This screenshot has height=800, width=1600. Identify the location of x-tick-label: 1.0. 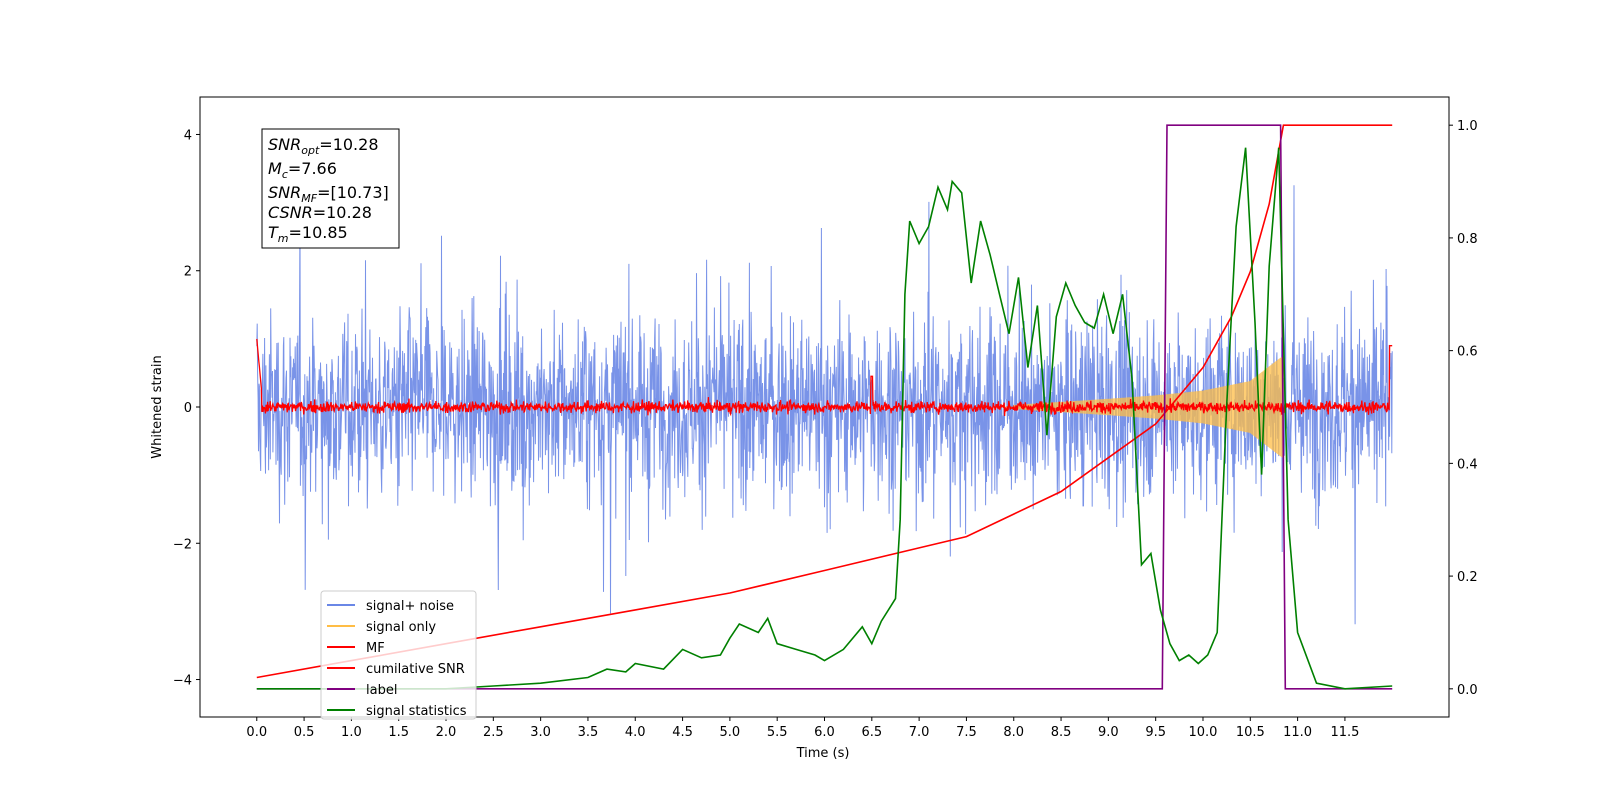
(351, 732).